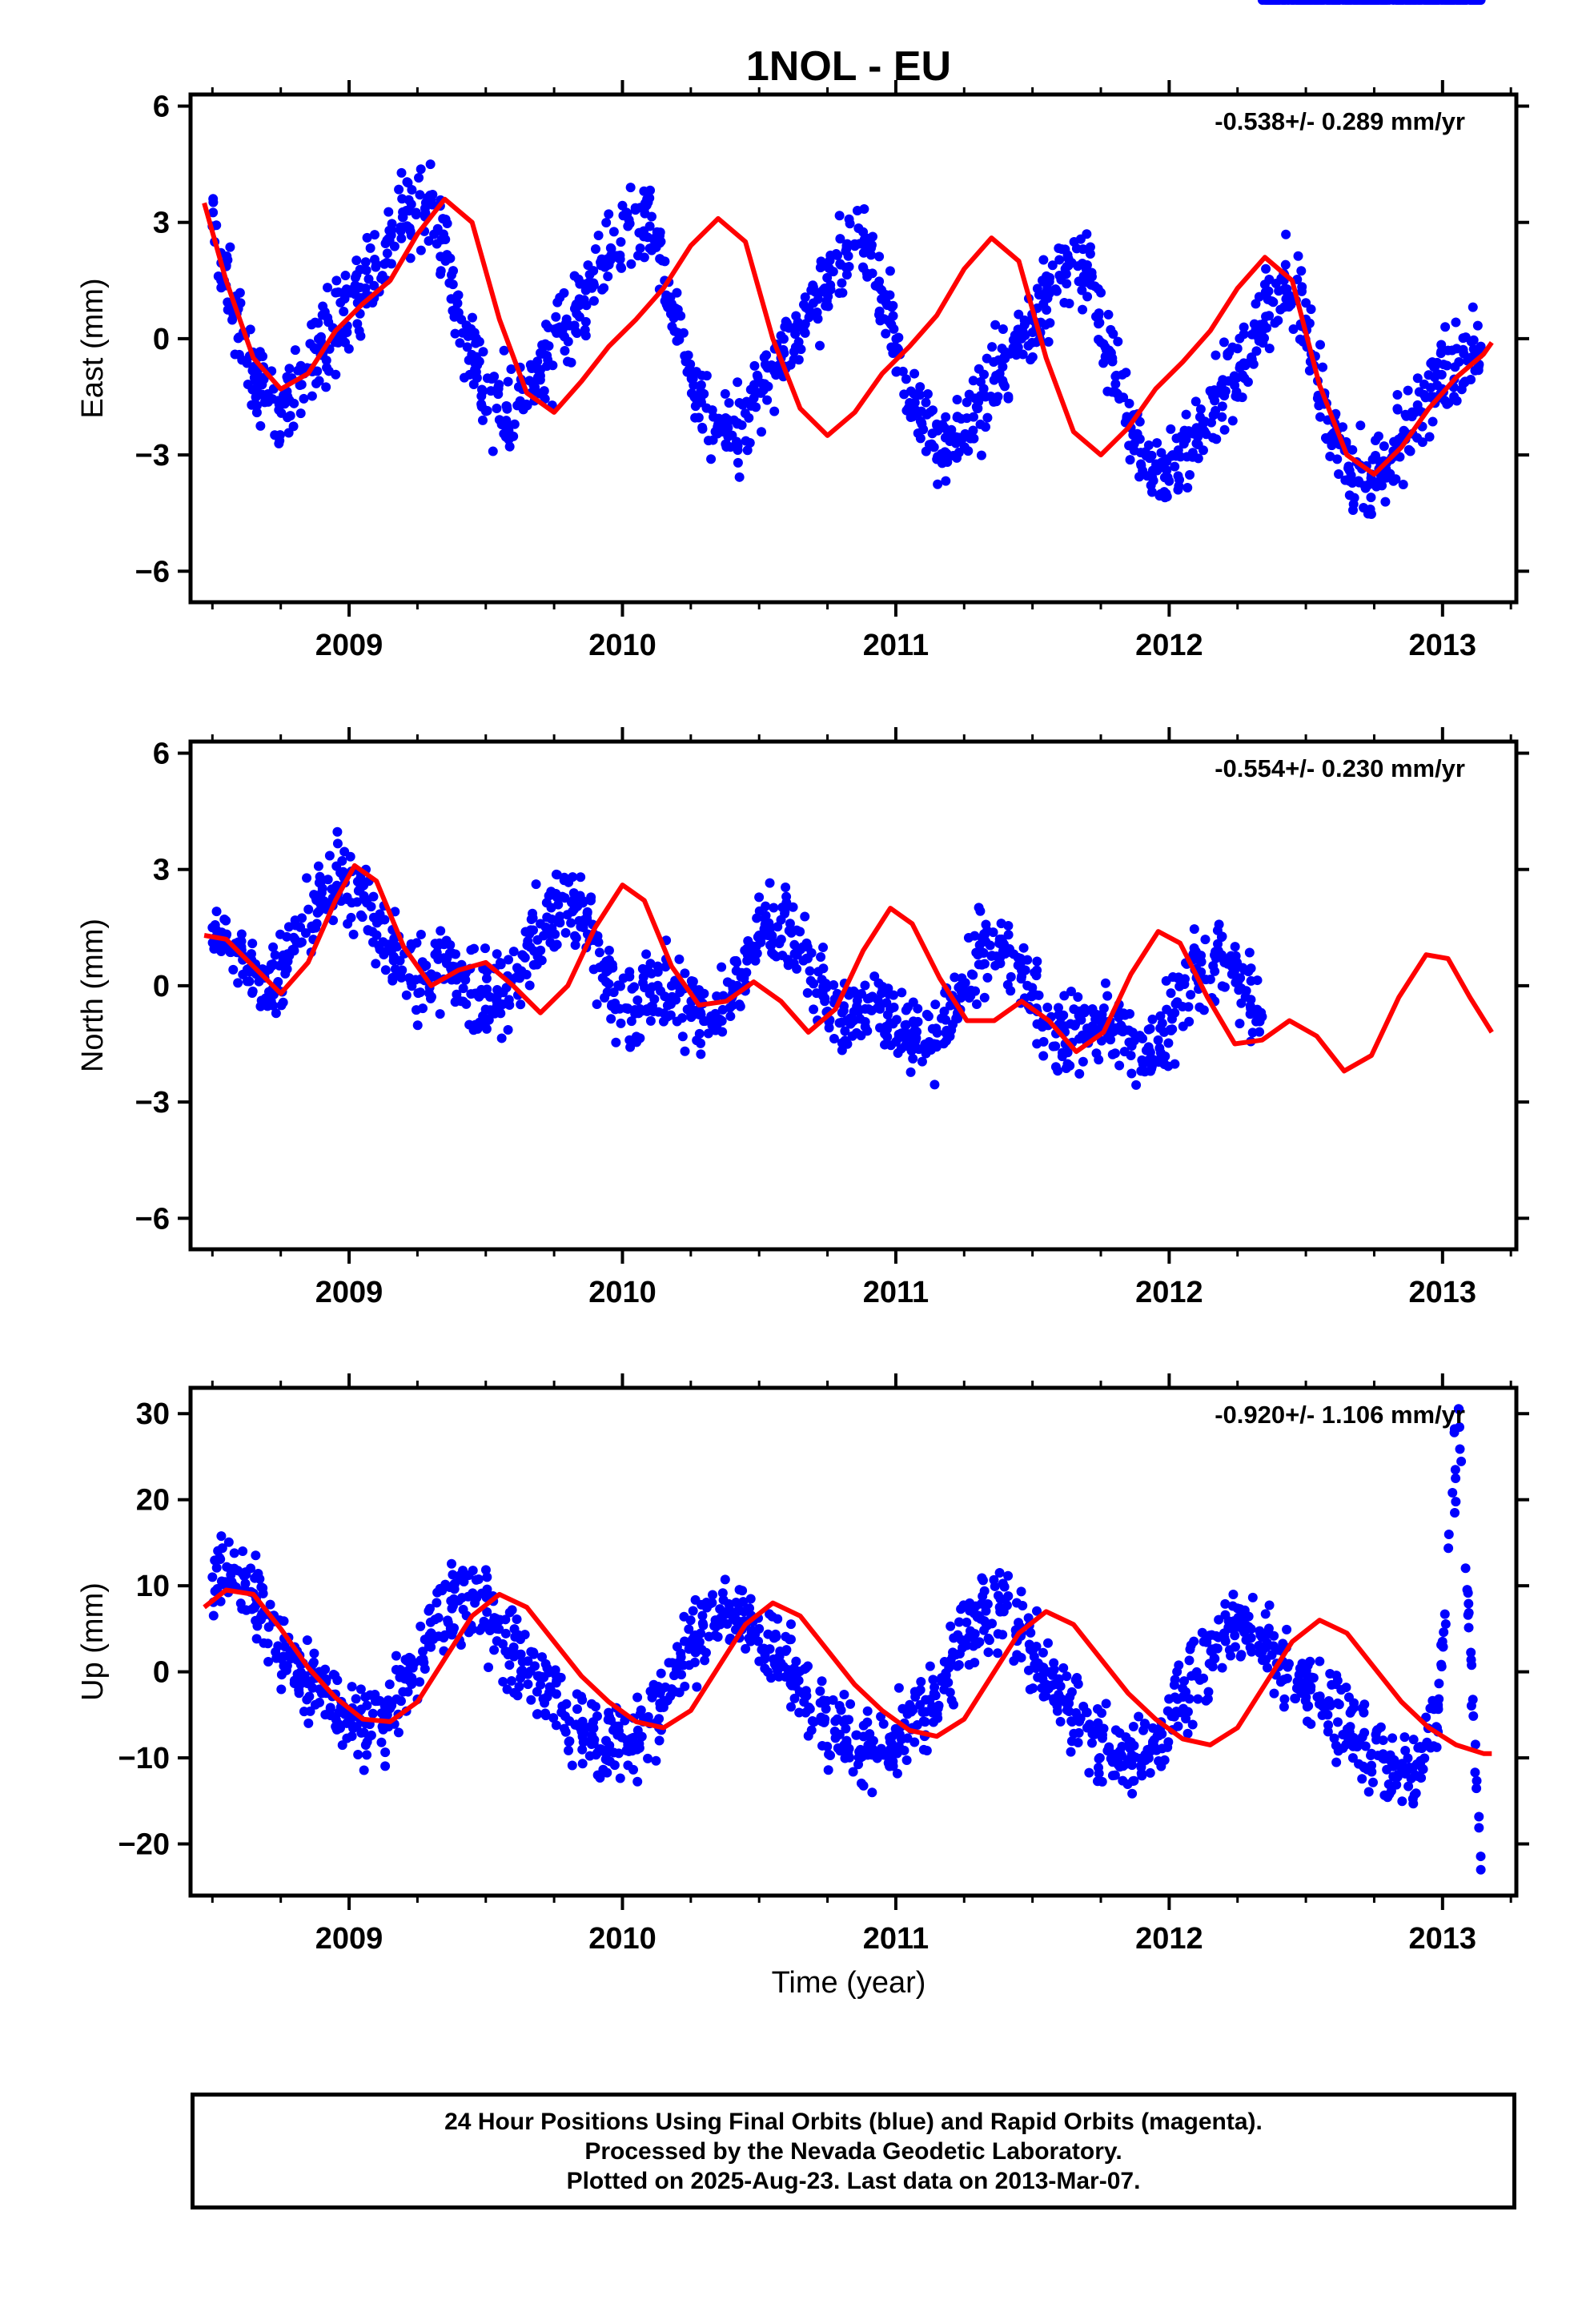 Image resolution: width=1582 pixels, height=2324 pixels. I want to click on y-tick-label: 6, so click(161, 754).